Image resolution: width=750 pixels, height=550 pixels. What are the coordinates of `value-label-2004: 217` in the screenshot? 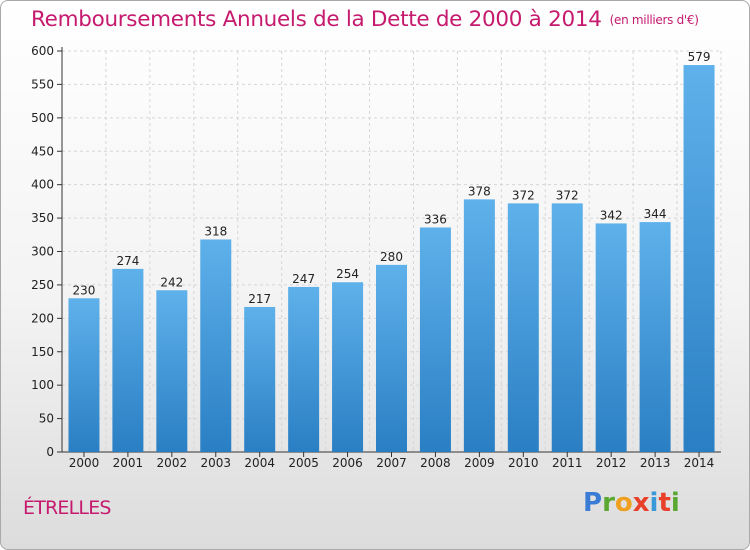 It's located at (259, 299).